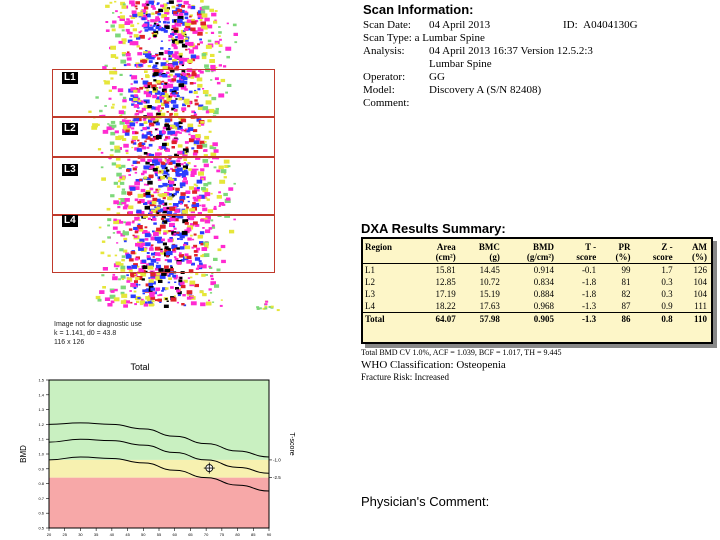  I want to click on t-score-tick-label: -1.0, so click(277, 459).